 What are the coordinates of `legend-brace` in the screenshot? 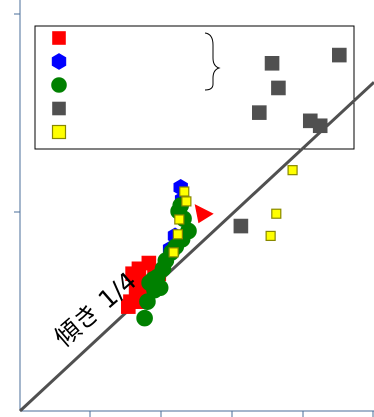 It's located at (212, 61).